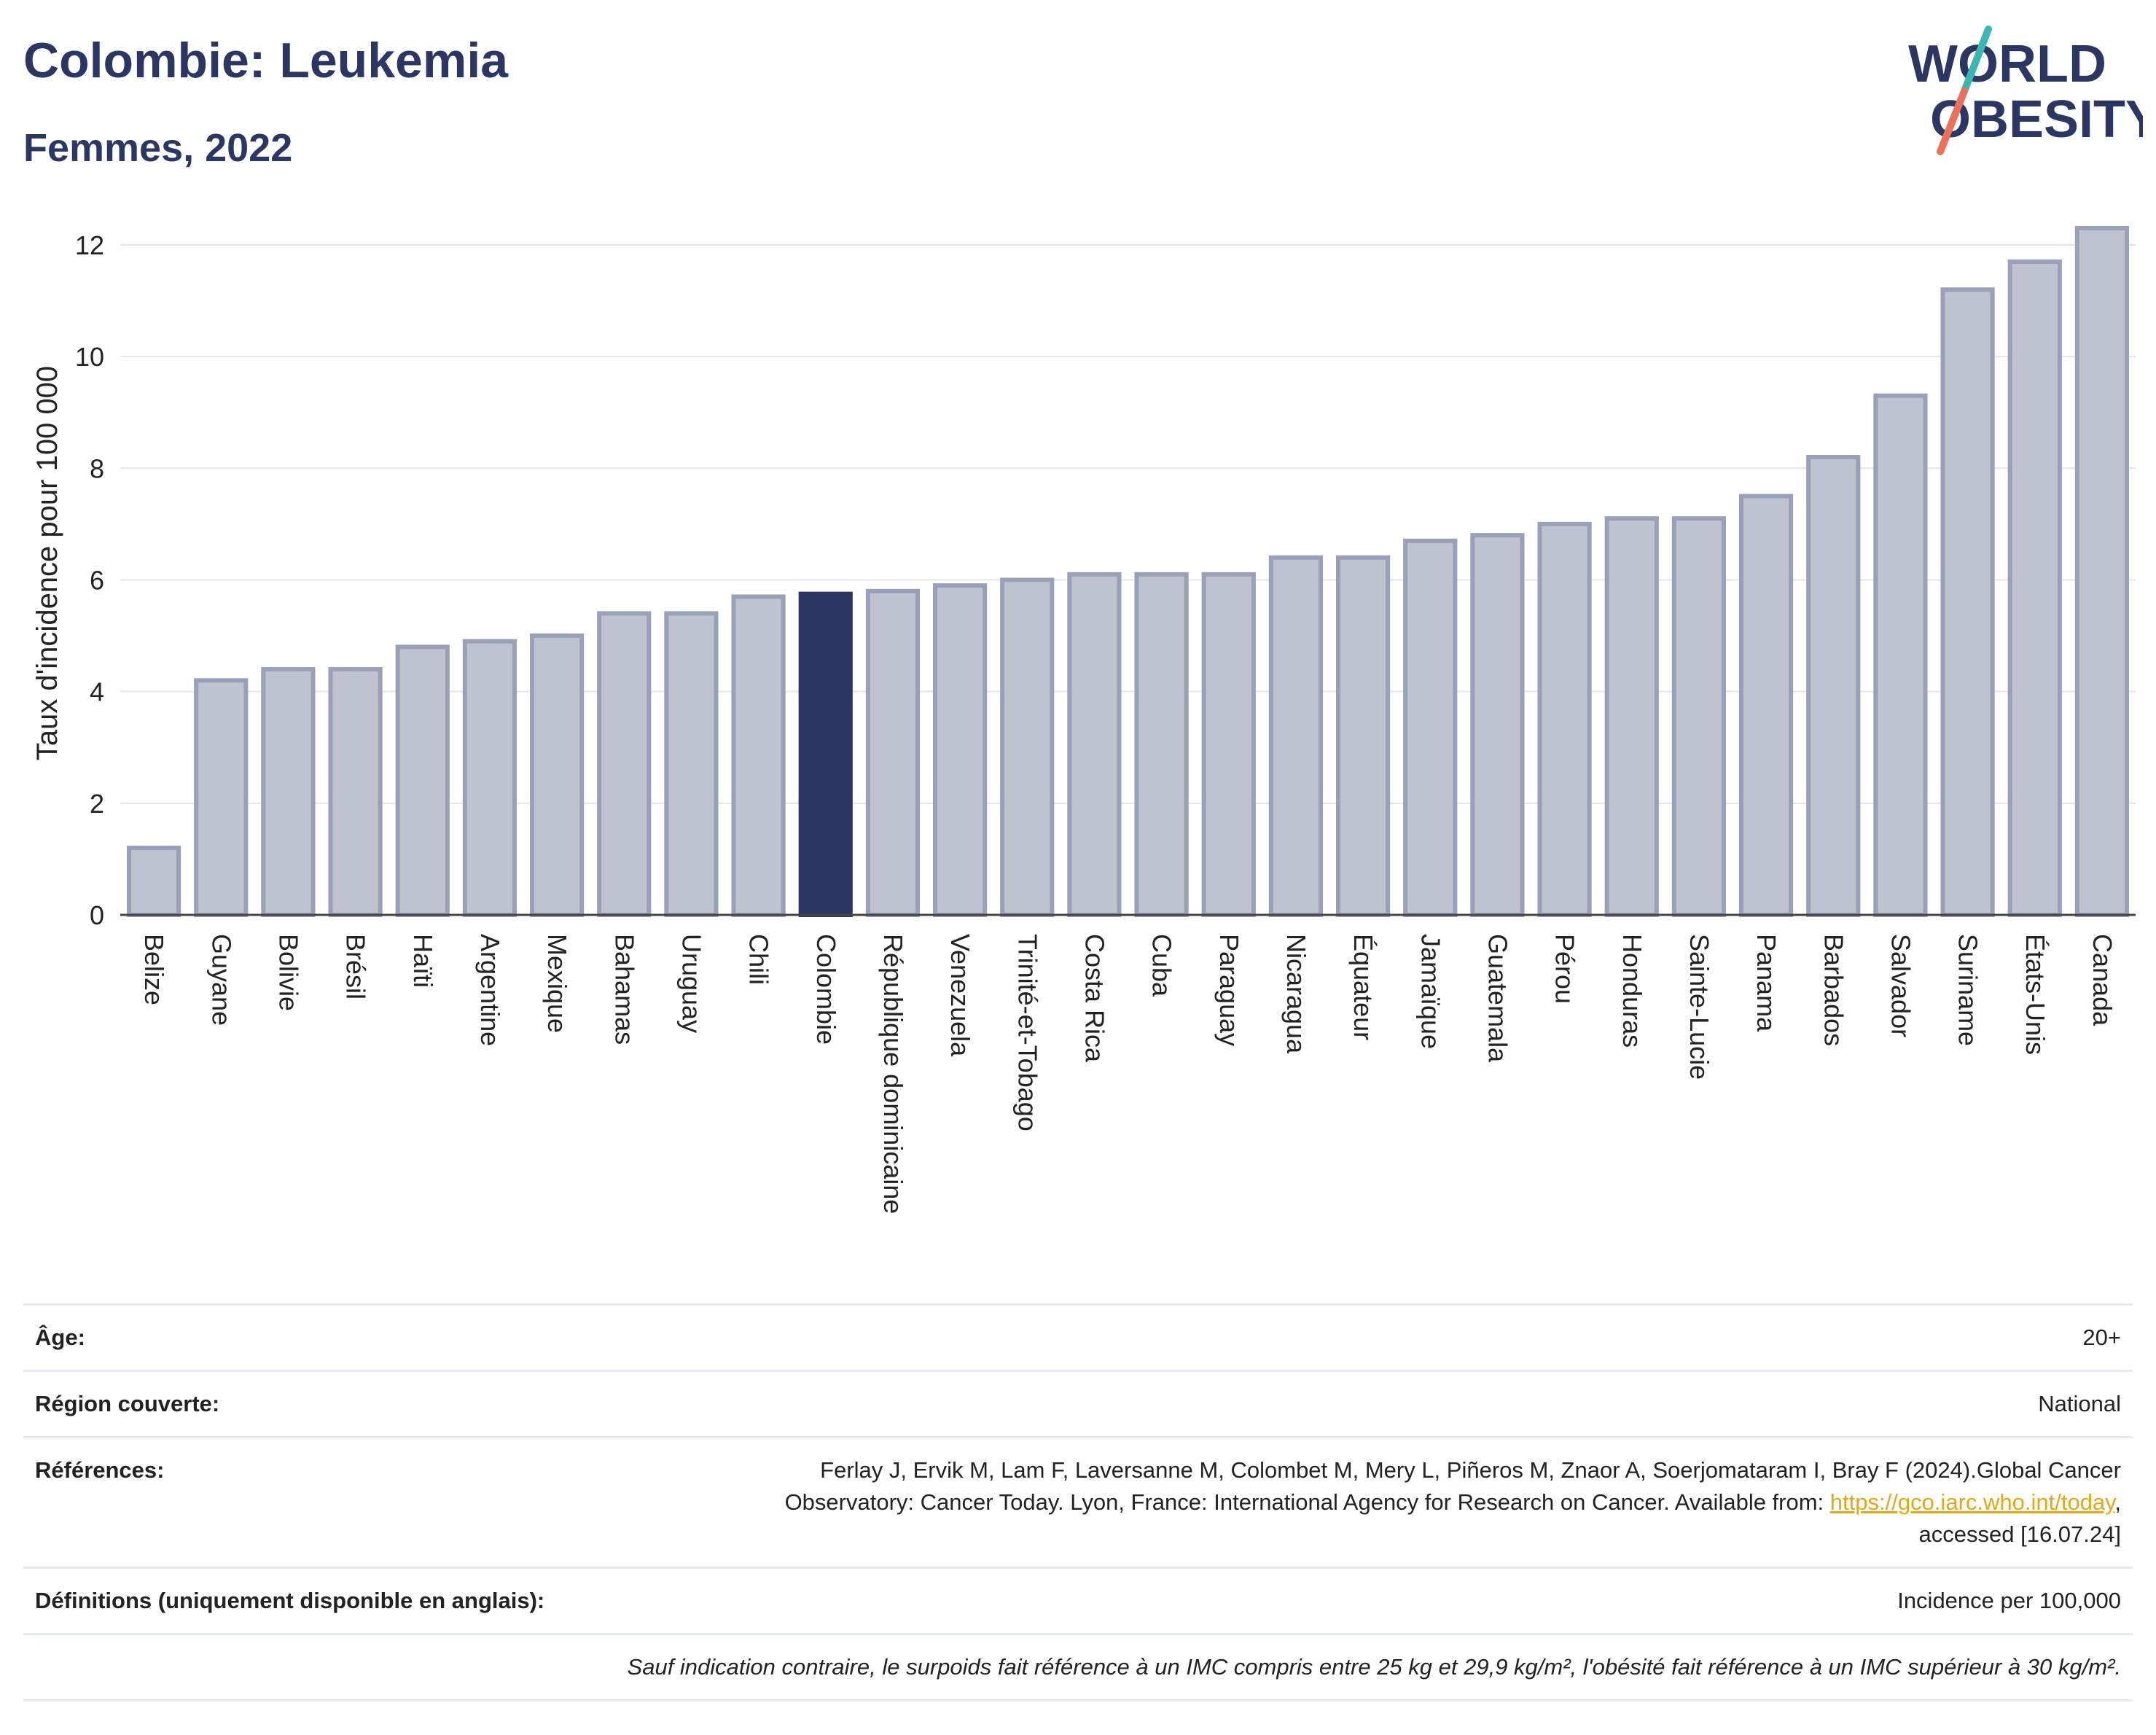 The width and height of the screenshot is (2156, 1735). Describe the element at coordinates (893, 752) in the screenshot. I see `bar-République dominicaine` at that location.